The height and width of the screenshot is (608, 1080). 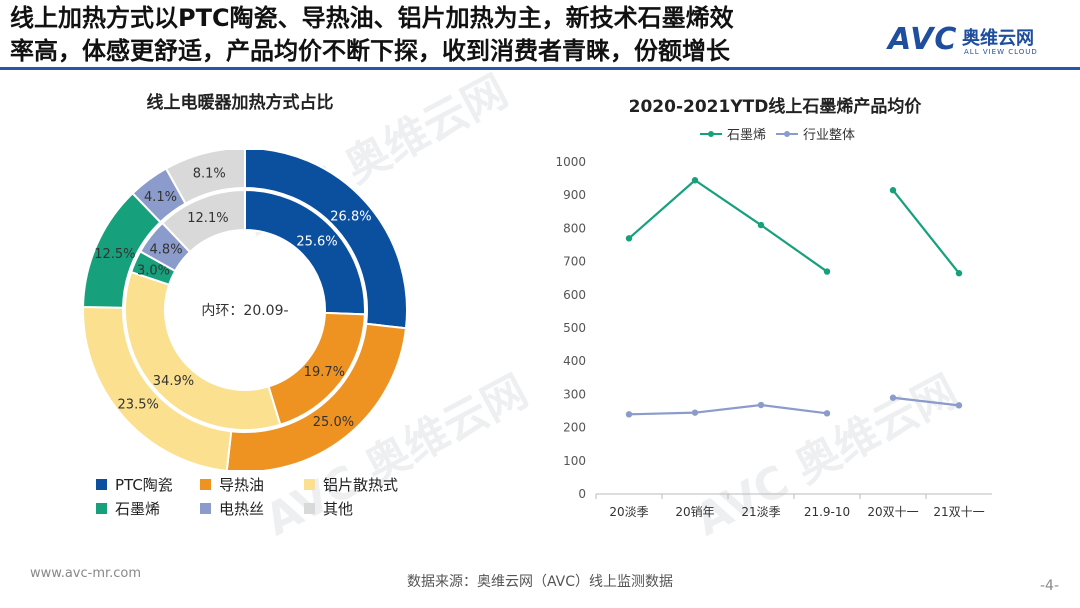 I want to click on x-tick-label: 20双十一, so click(x=892, y=512).